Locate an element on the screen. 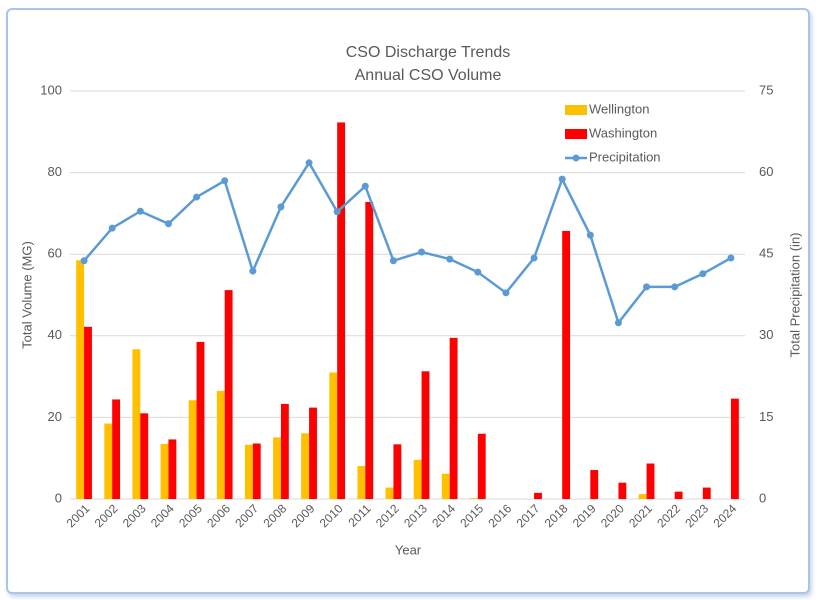 The image size is (820, 600). y2-tick-label: 60 is located at coordinates (766, 171).